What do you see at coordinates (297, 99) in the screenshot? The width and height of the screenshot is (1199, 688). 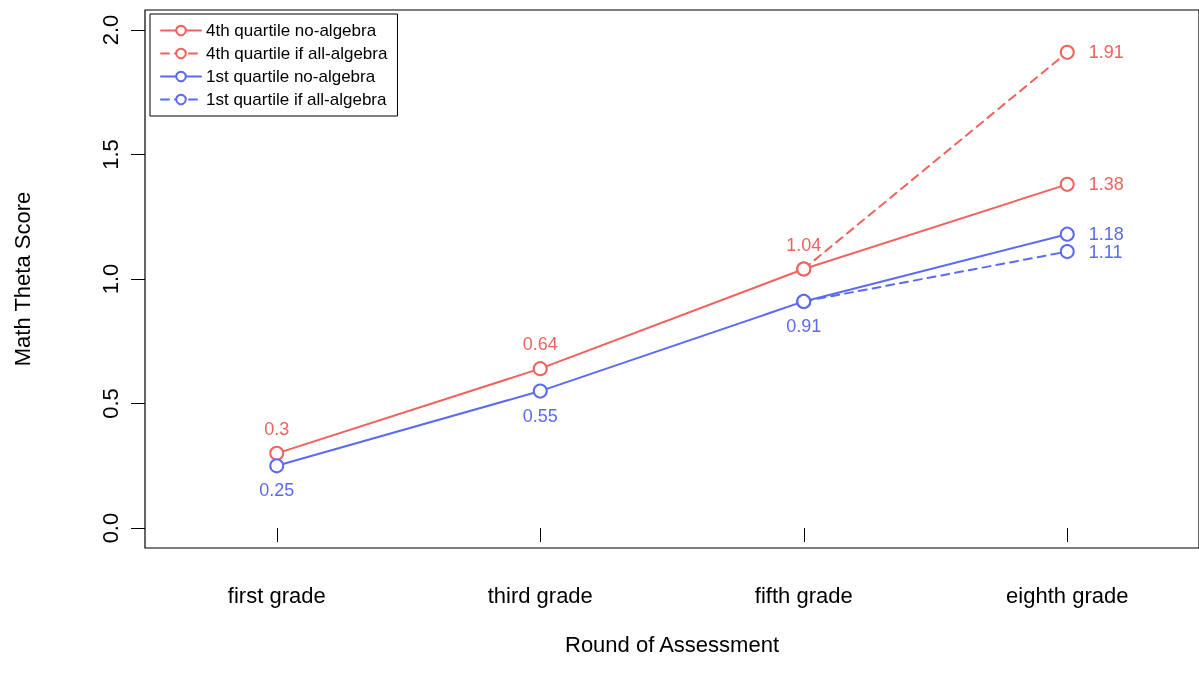 I see `legend-label: 1st quartile if all-algebra` at bounding box center [297, 99].